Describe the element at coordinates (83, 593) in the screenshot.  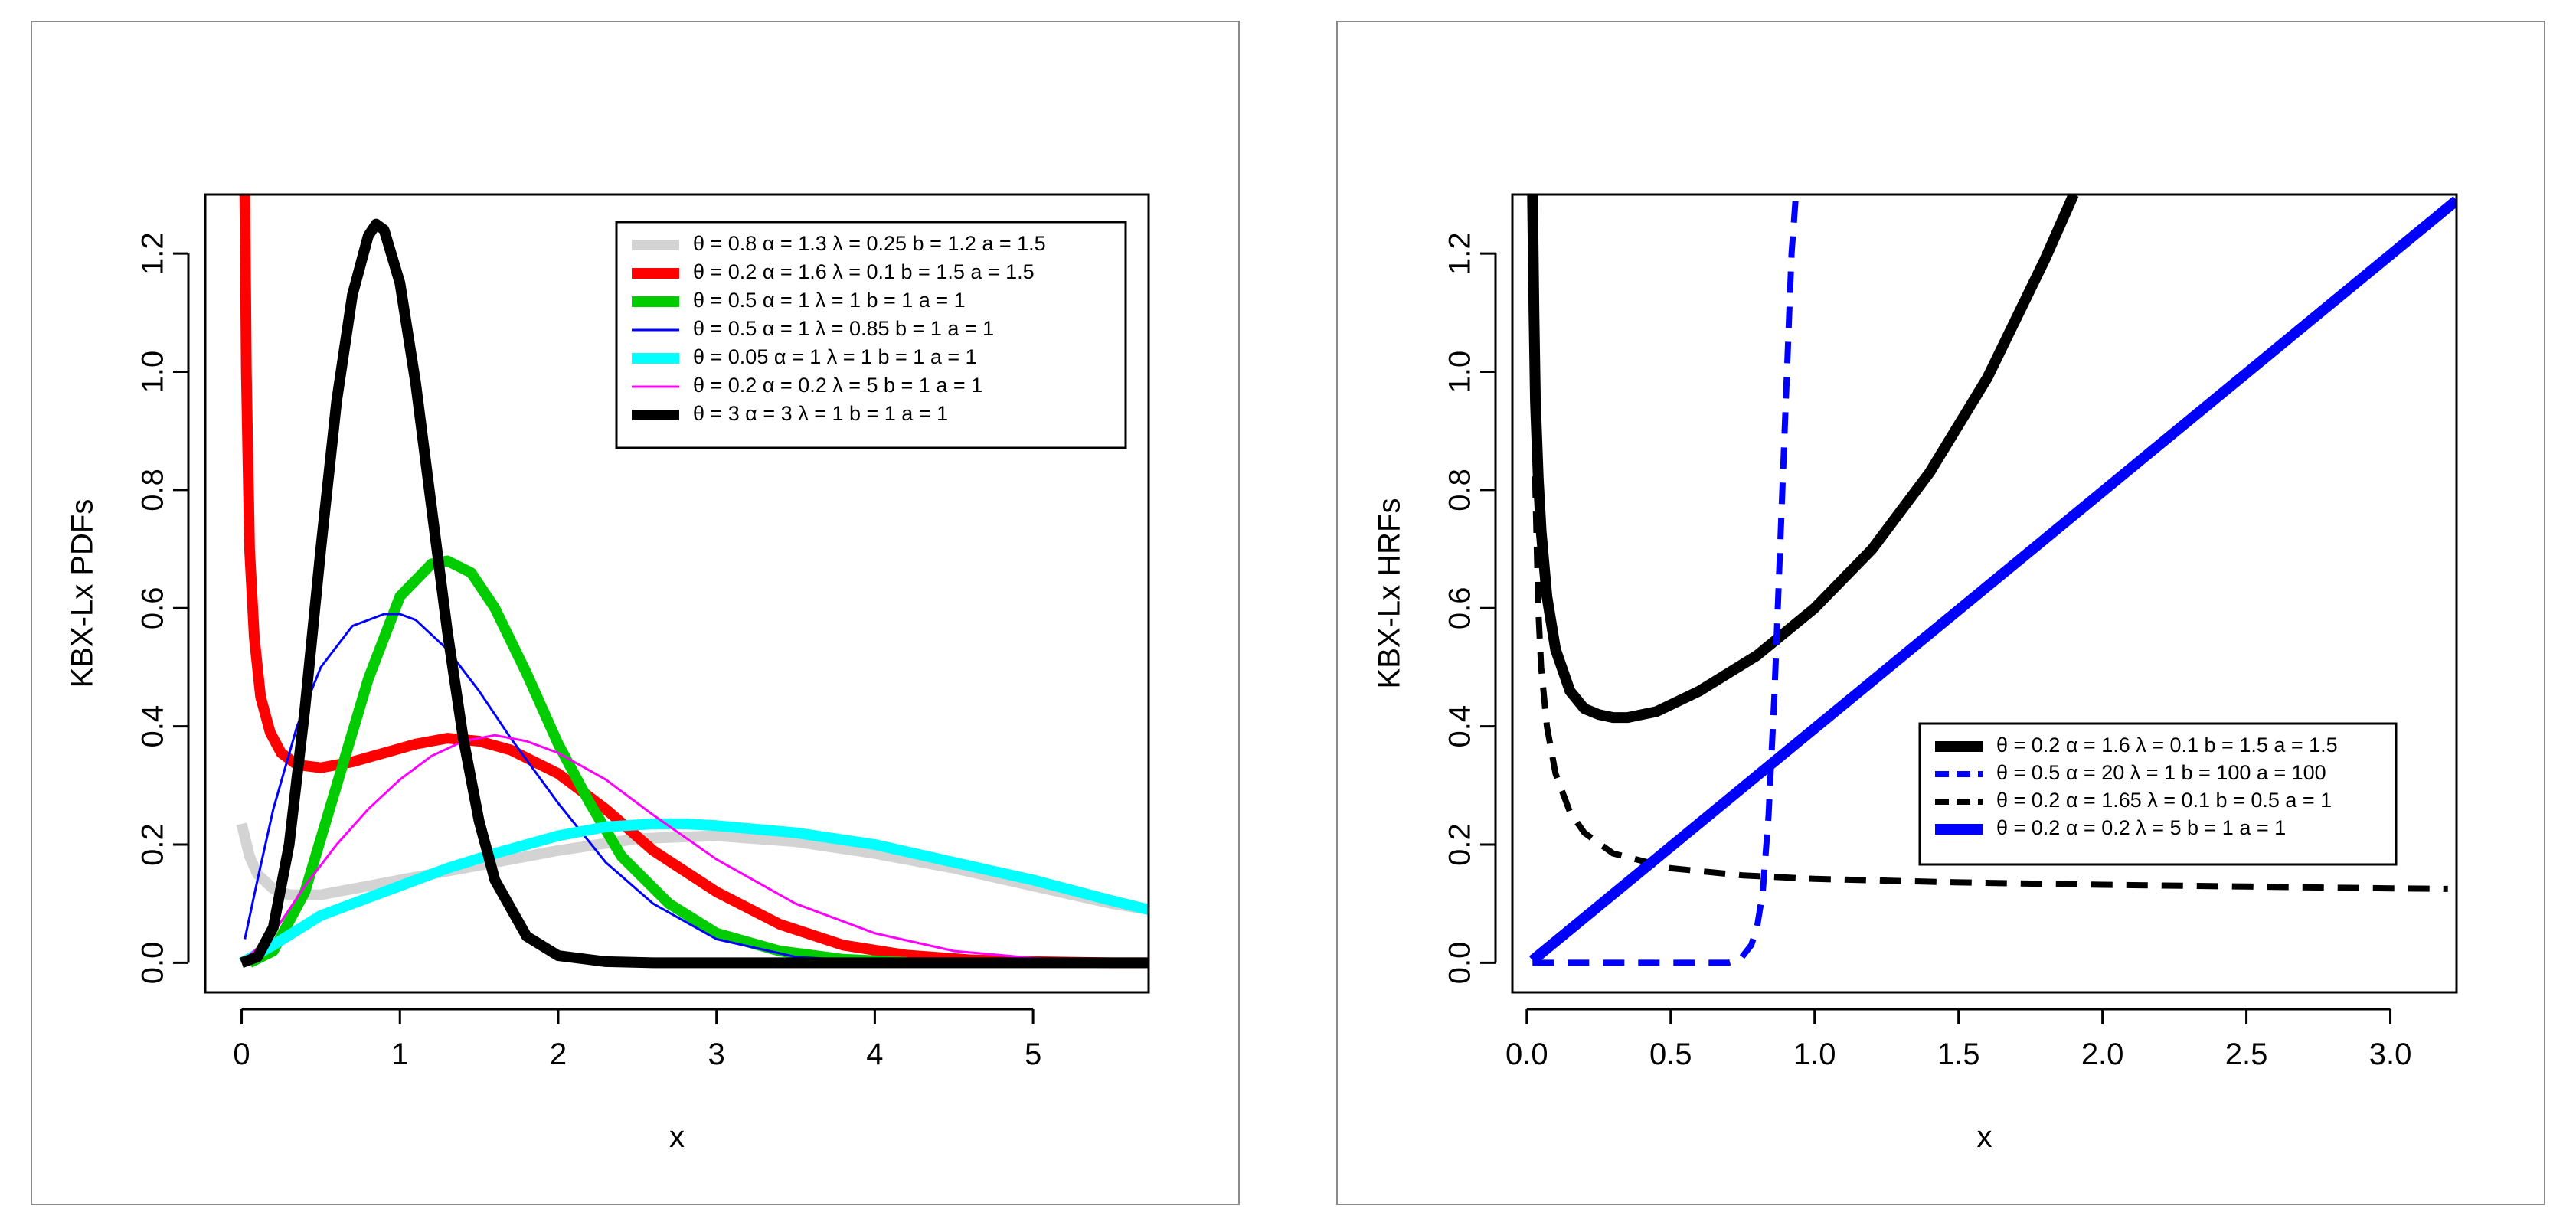
I see `pdf-y-axis-title: KBX-Lx PDFs` at that location.